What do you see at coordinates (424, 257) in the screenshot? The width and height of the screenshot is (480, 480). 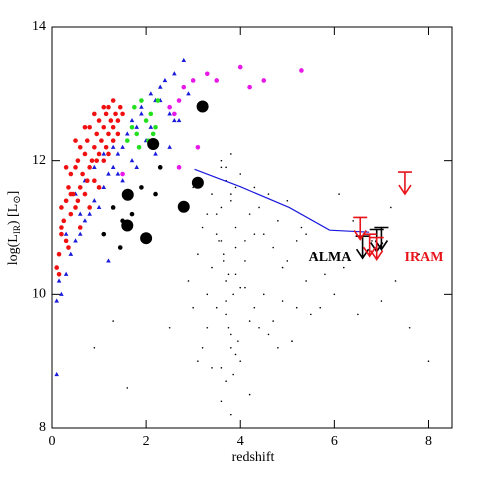 I see `annotation: IRAM` at bounding box center [424, 257].